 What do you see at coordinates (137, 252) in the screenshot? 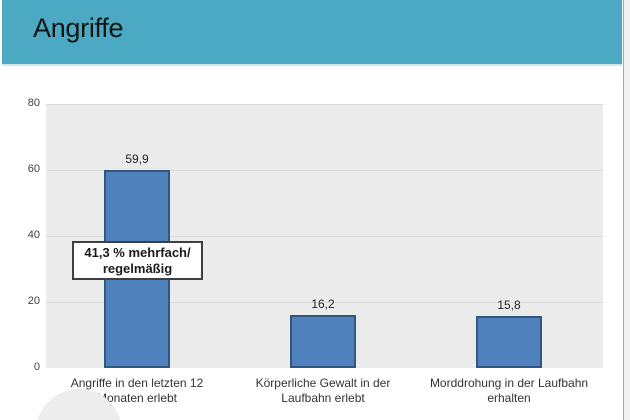
I see `callout-line-1: 41,3 % mehrfach/` at bounding box center [137, 252].